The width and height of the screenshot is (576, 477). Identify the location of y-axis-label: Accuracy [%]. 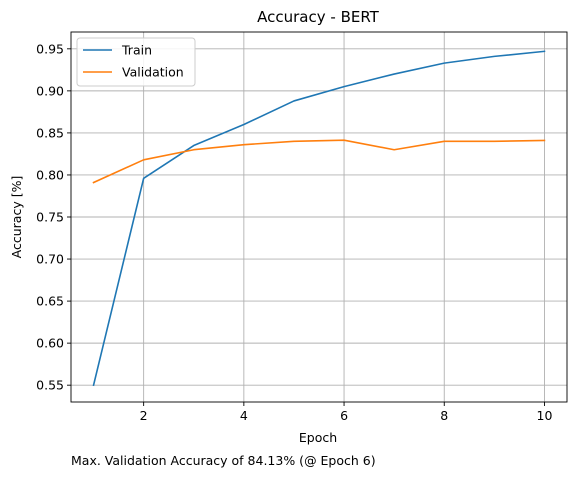
(16, 217).